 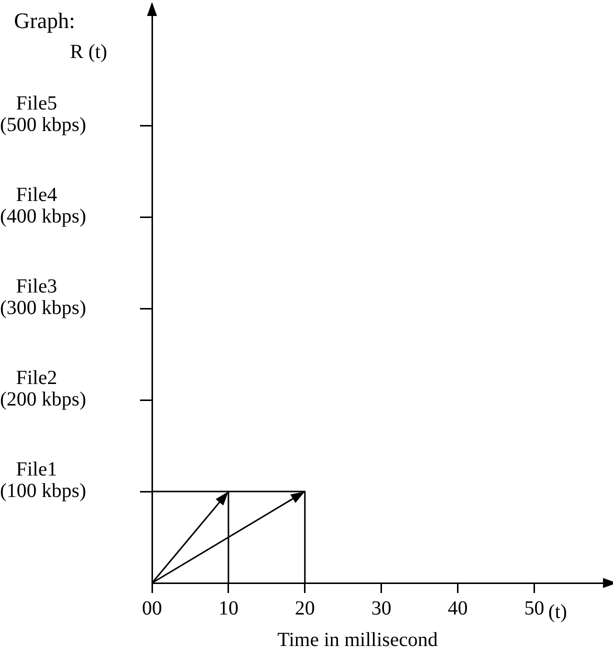 I want to click on x-tick-label: 00, so click(x=152, y=608).